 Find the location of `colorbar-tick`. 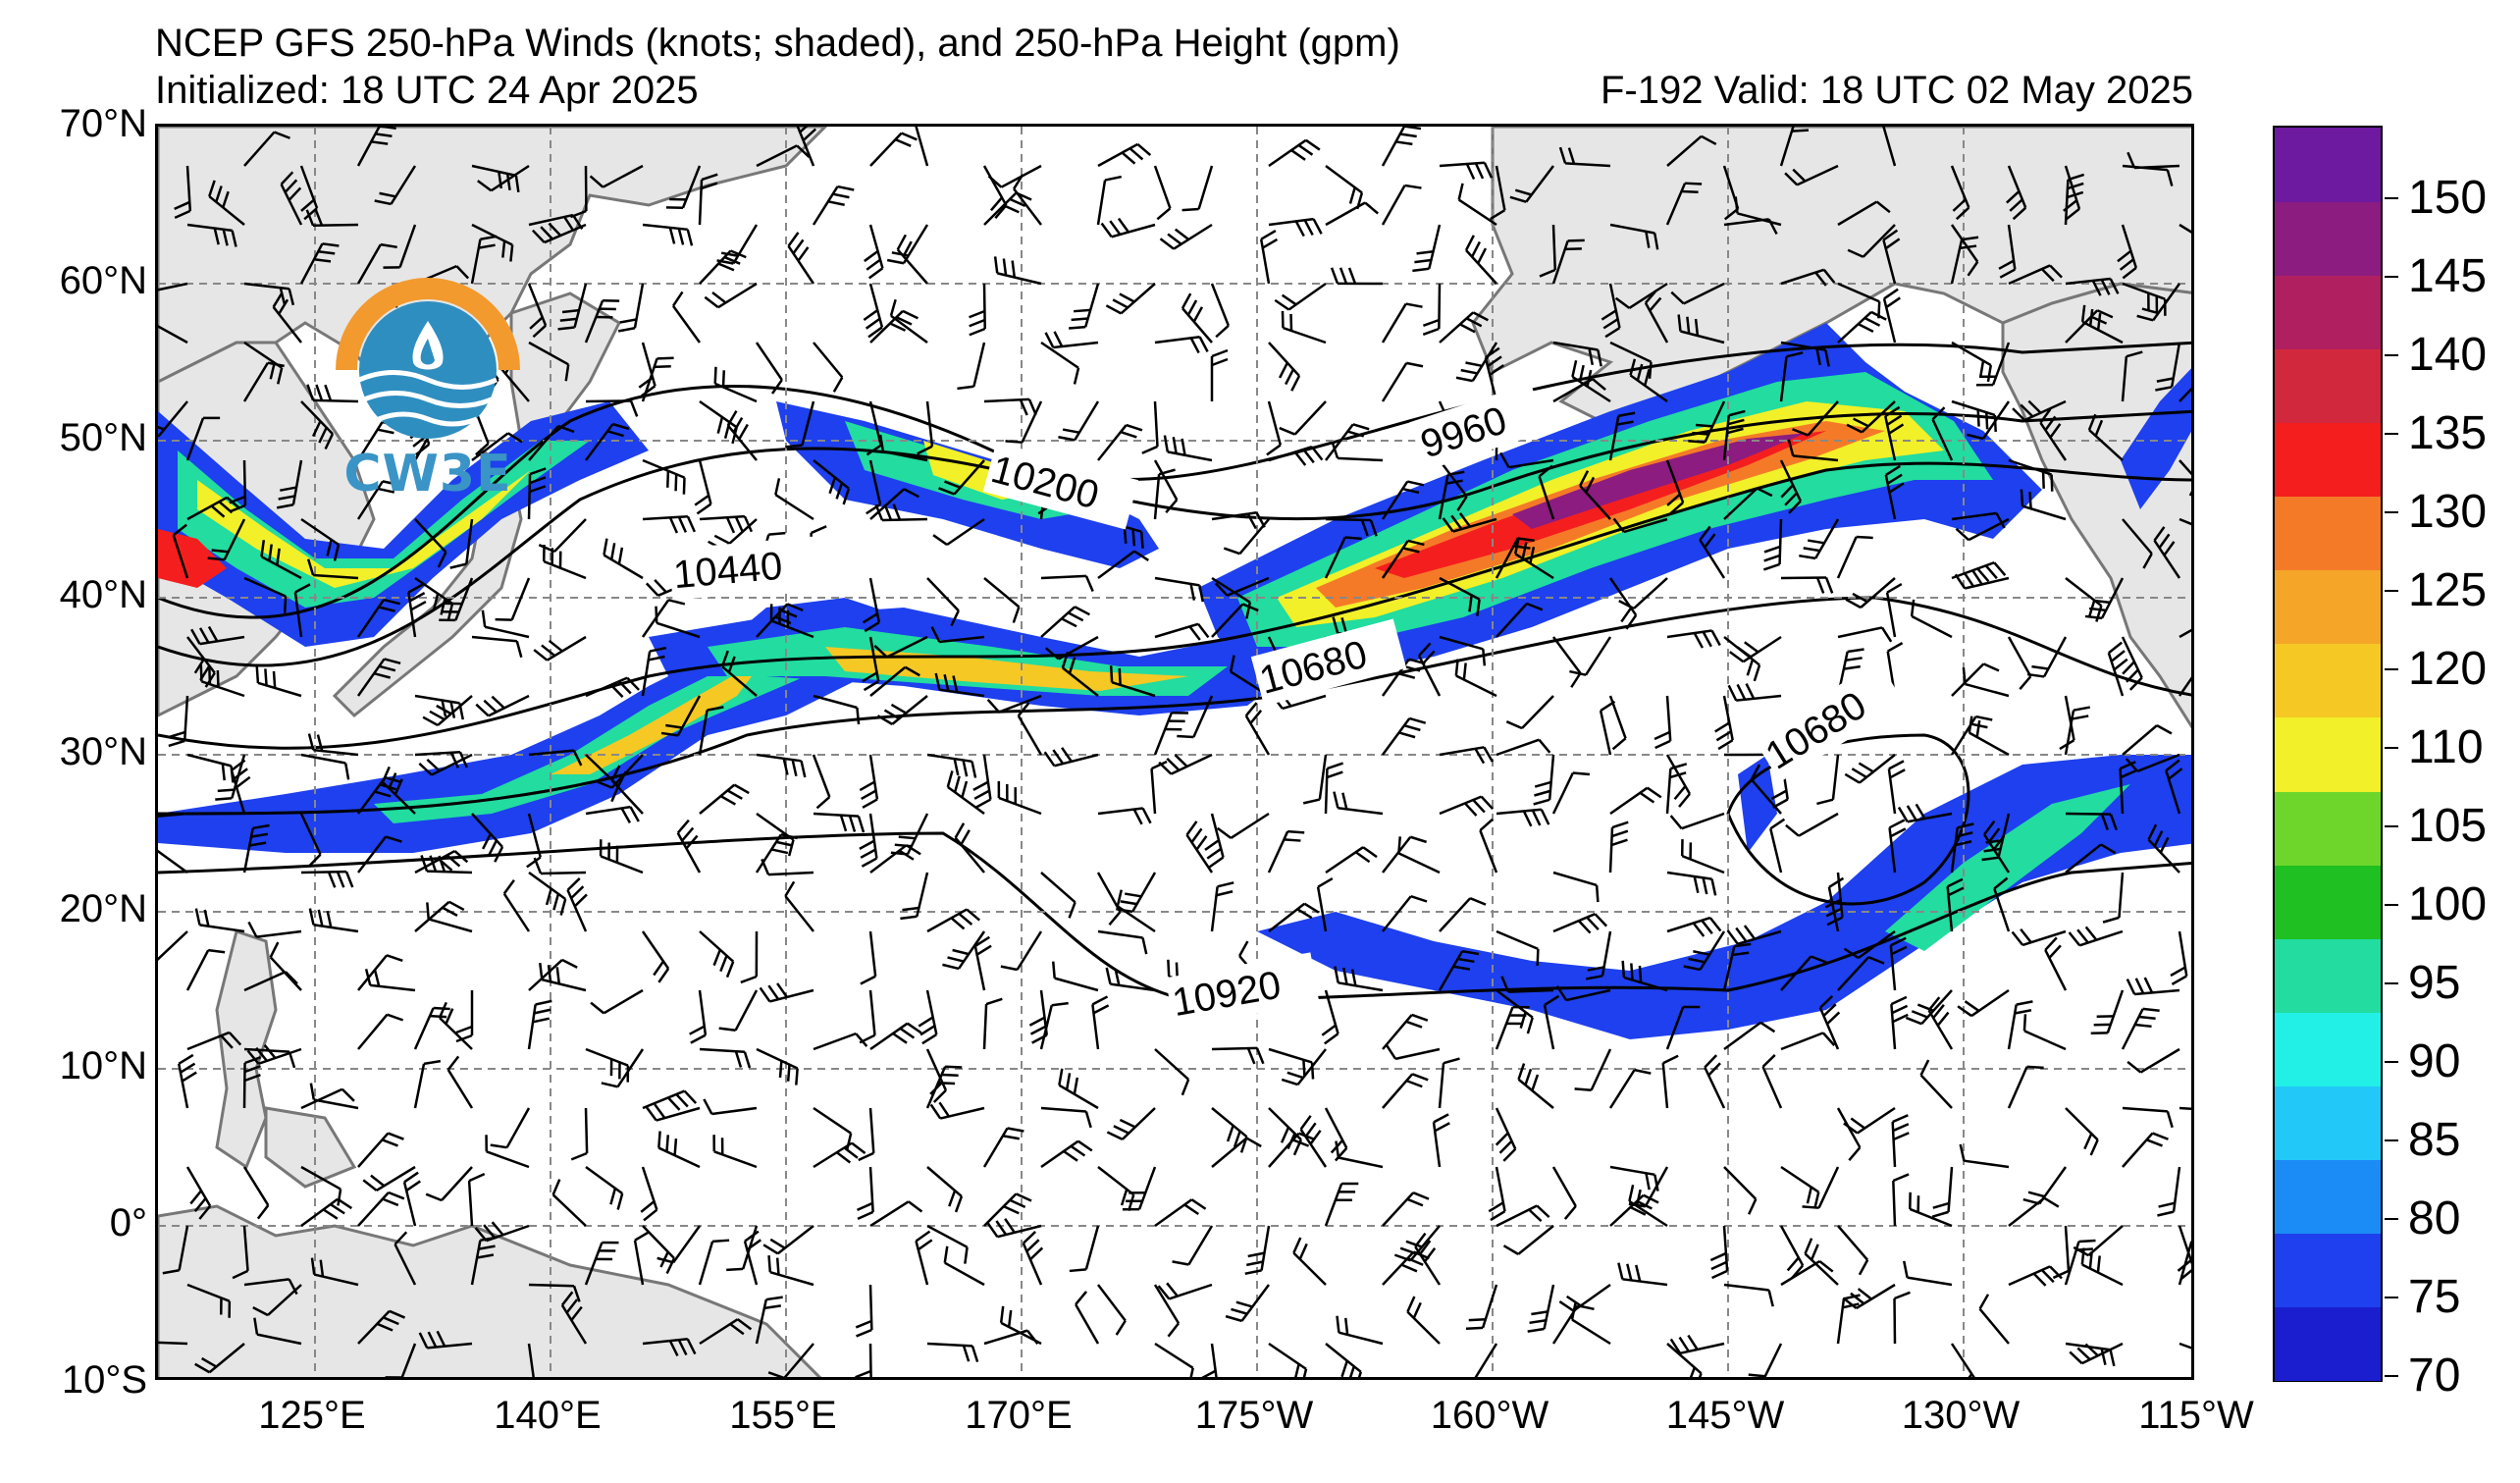

colorbar-tick is located at coordinates (2391, 1062).